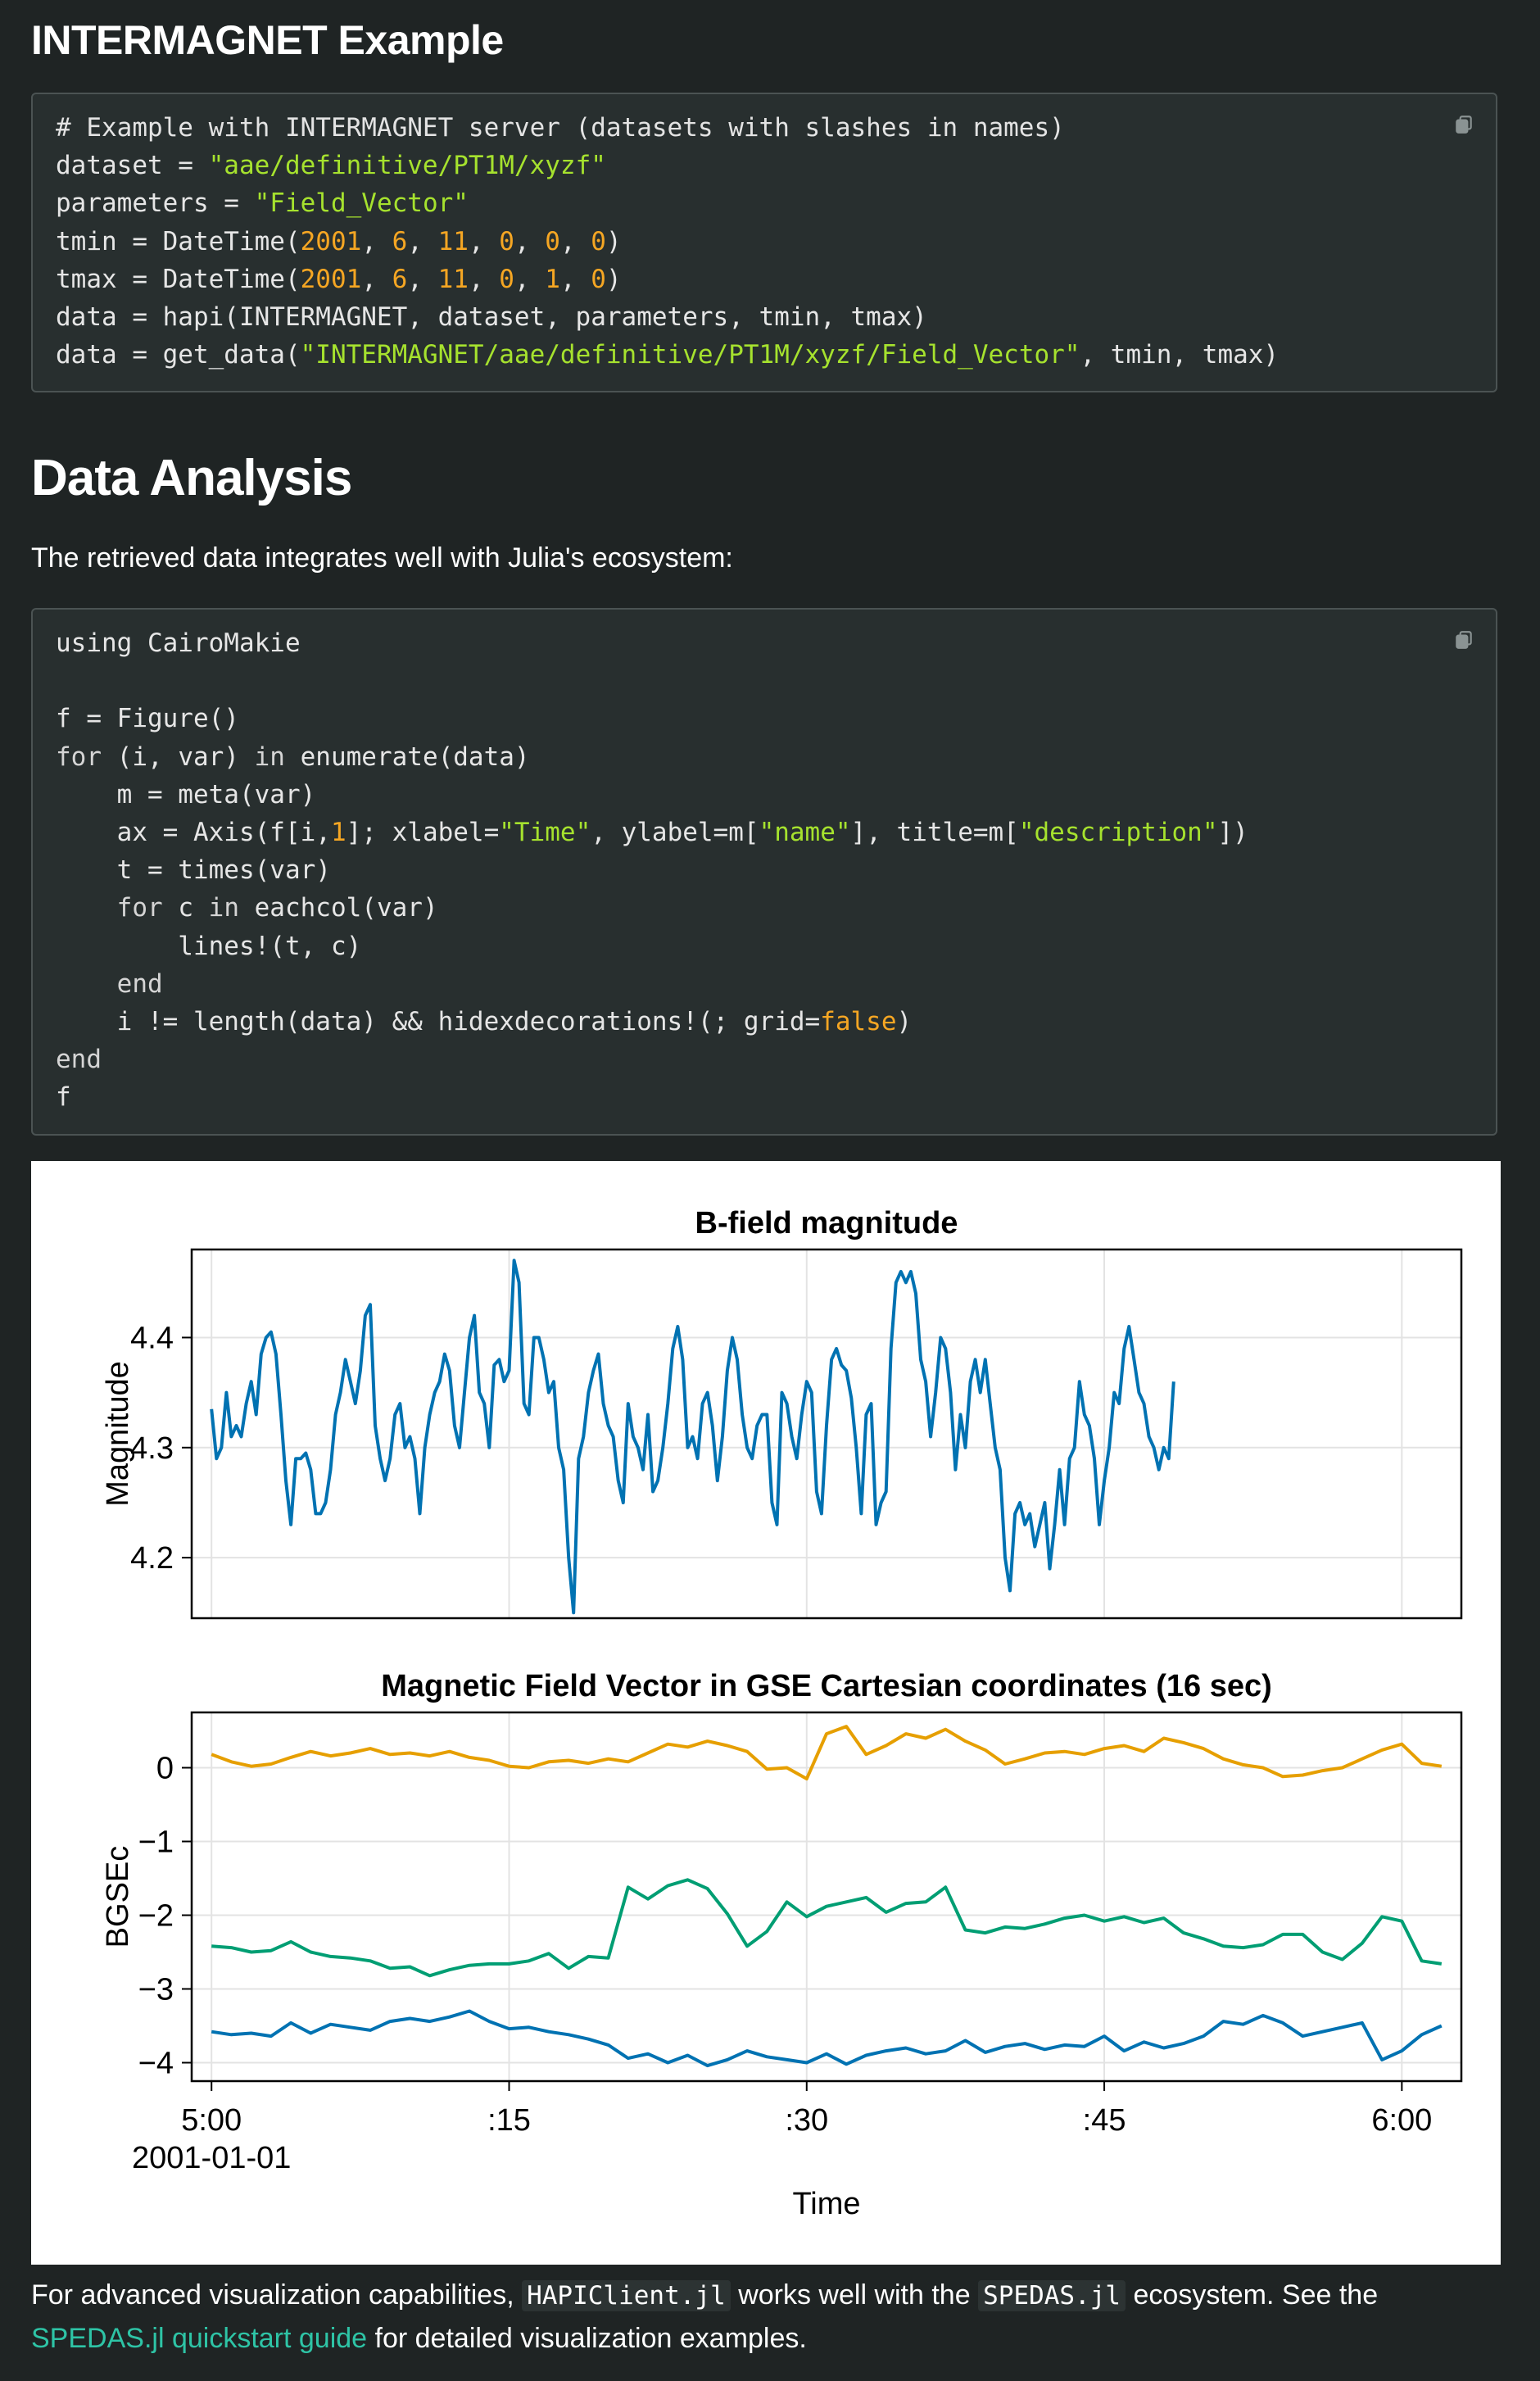  I want to click on code-token: dataset =, so click(132, 166).